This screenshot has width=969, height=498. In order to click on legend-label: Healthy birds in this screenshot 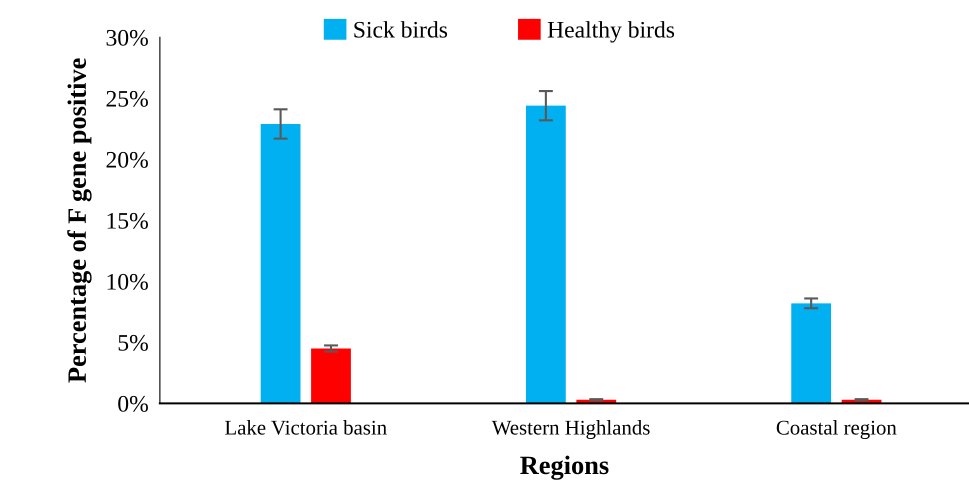, I will do `click(611, 32)`.